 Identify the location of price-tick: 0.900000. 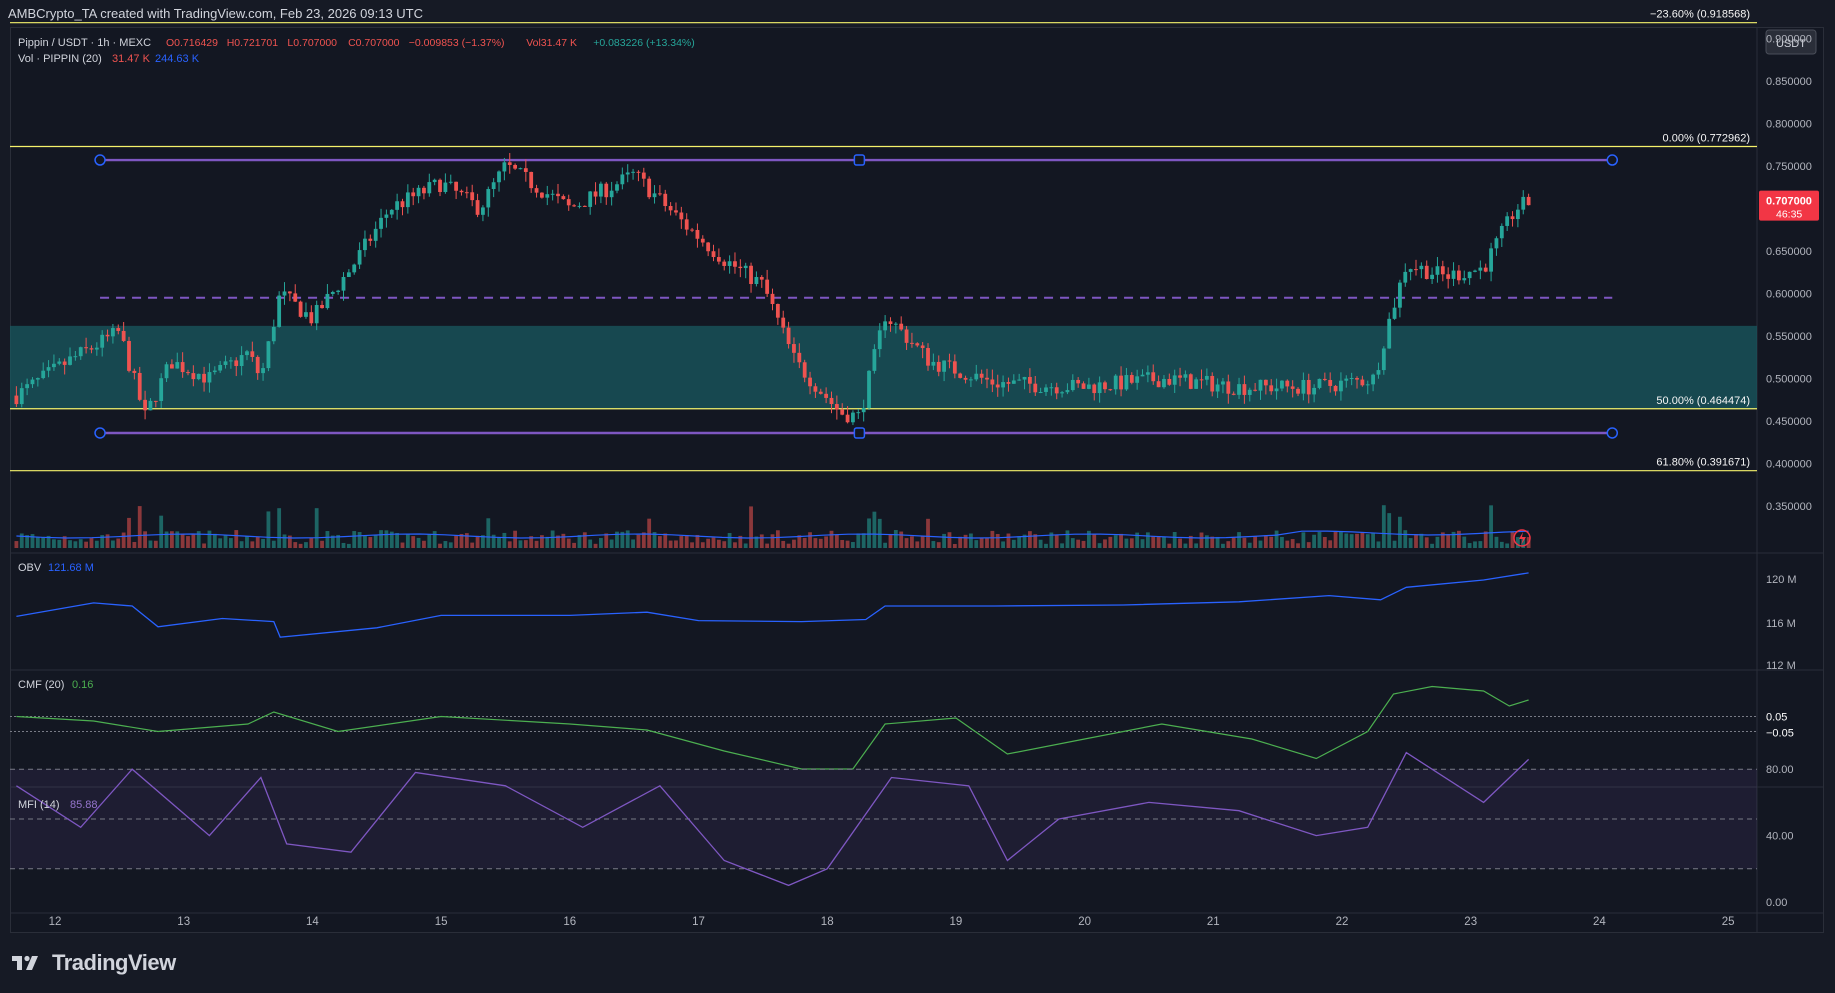
(1789, 39).